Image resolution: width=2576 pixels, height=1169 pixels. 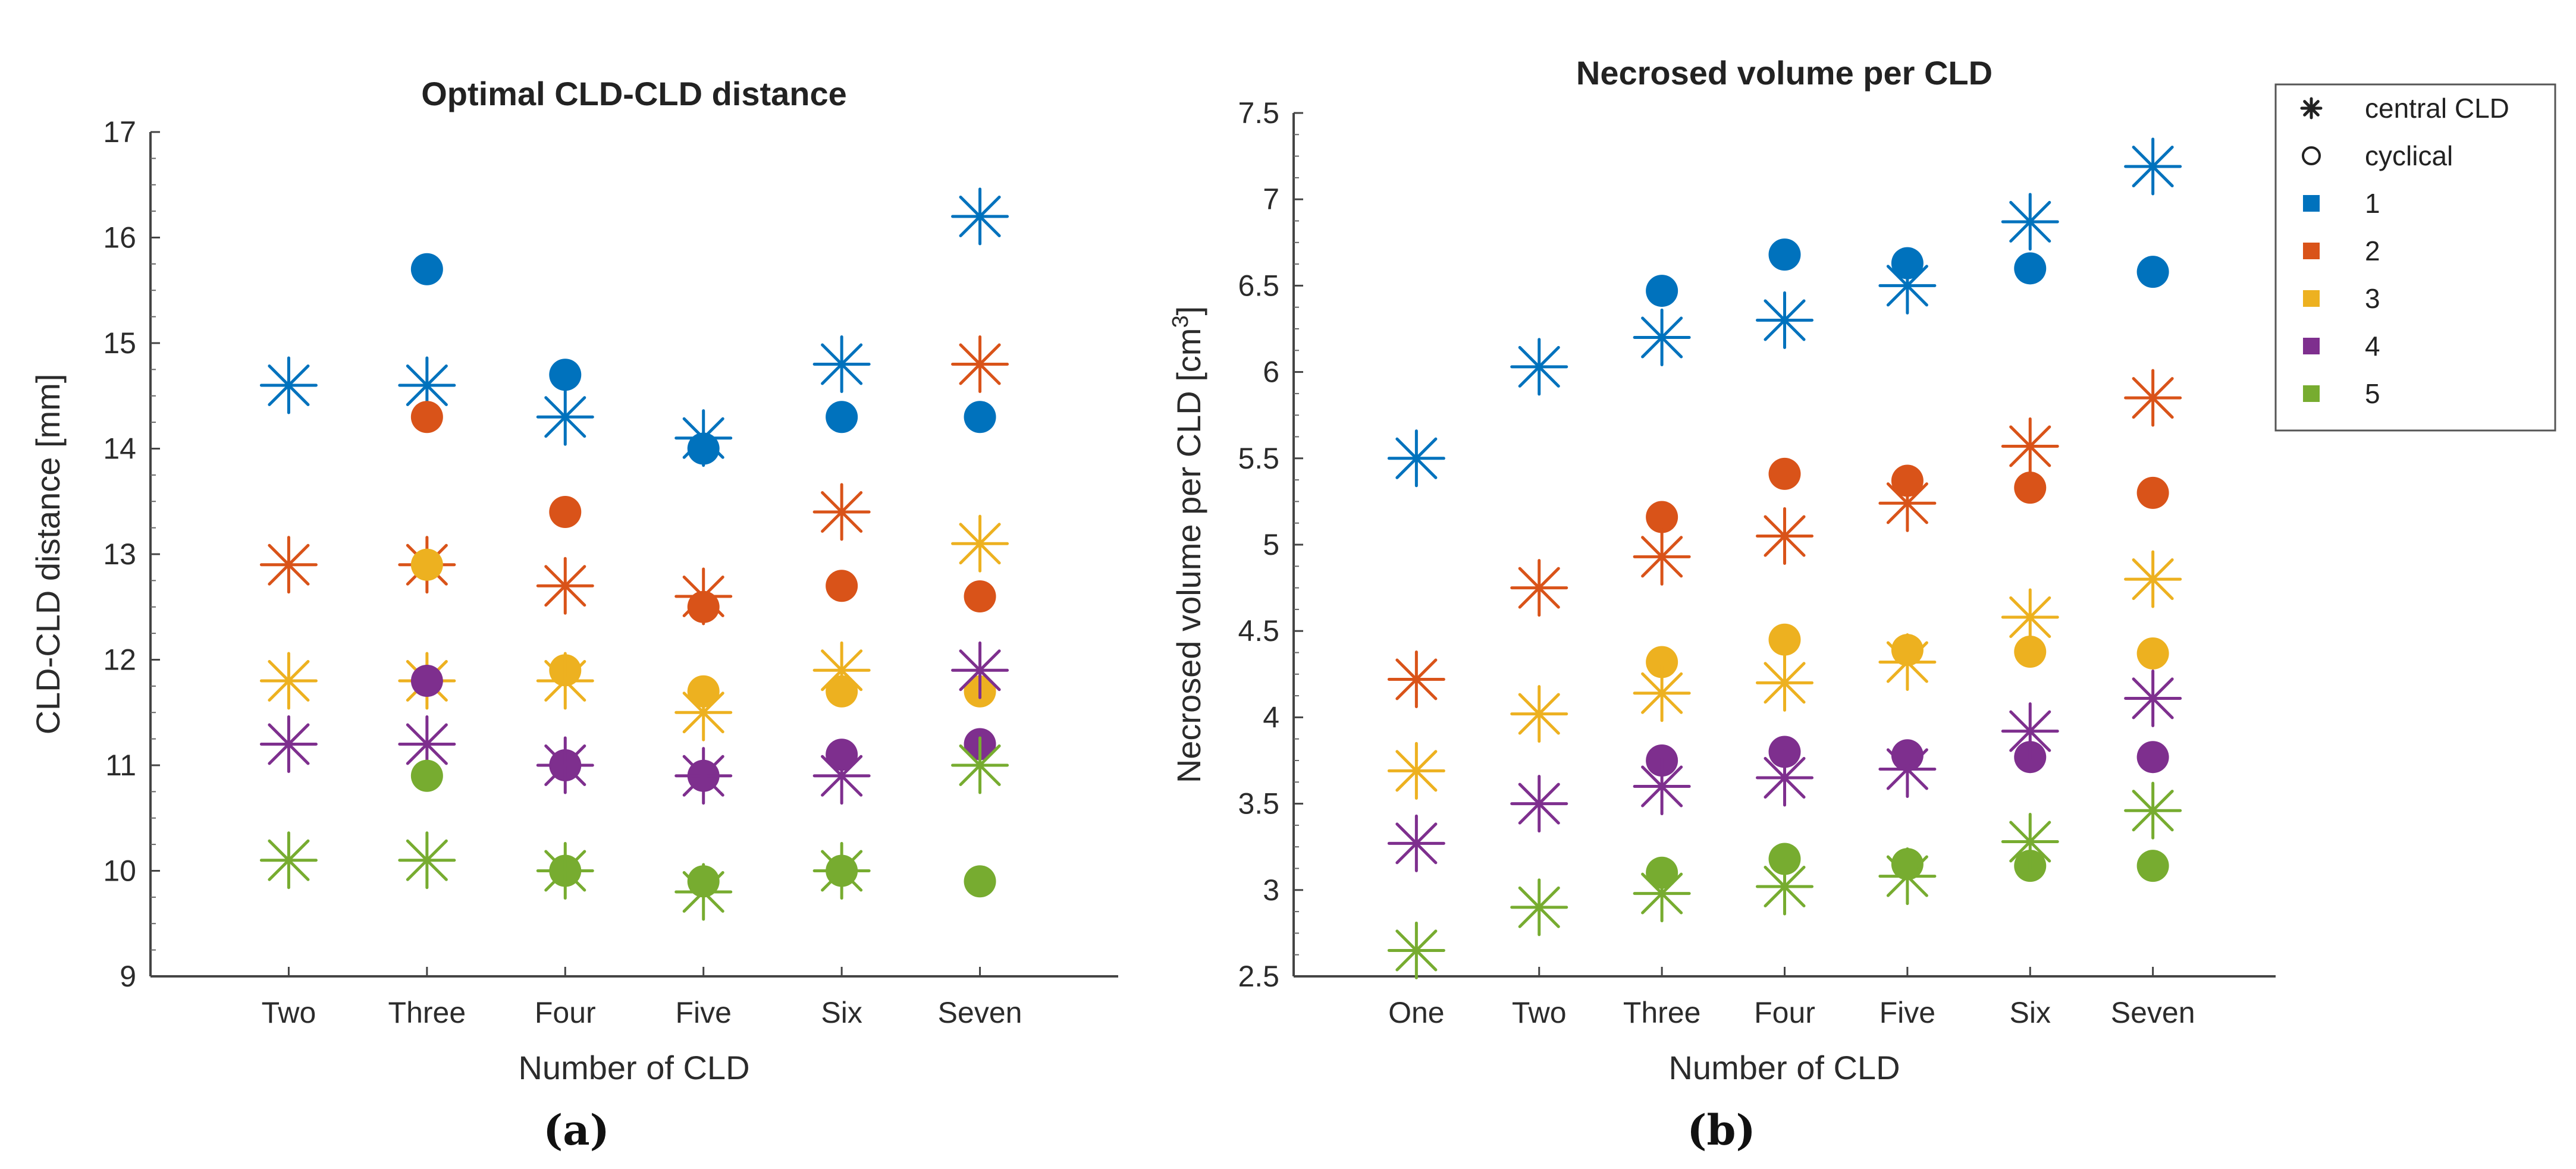 I want to click on legend-entry: 2, so click(x=2341, y=251).